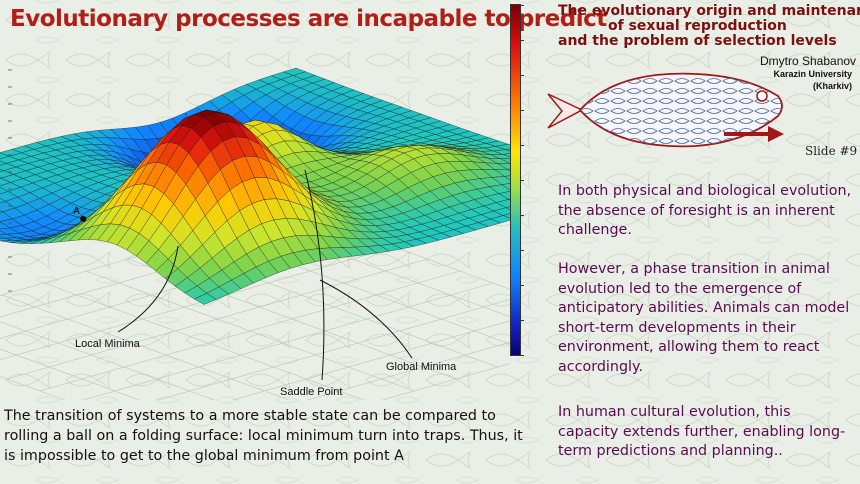  I want to click on local-minima-leader, so click(148, 289).